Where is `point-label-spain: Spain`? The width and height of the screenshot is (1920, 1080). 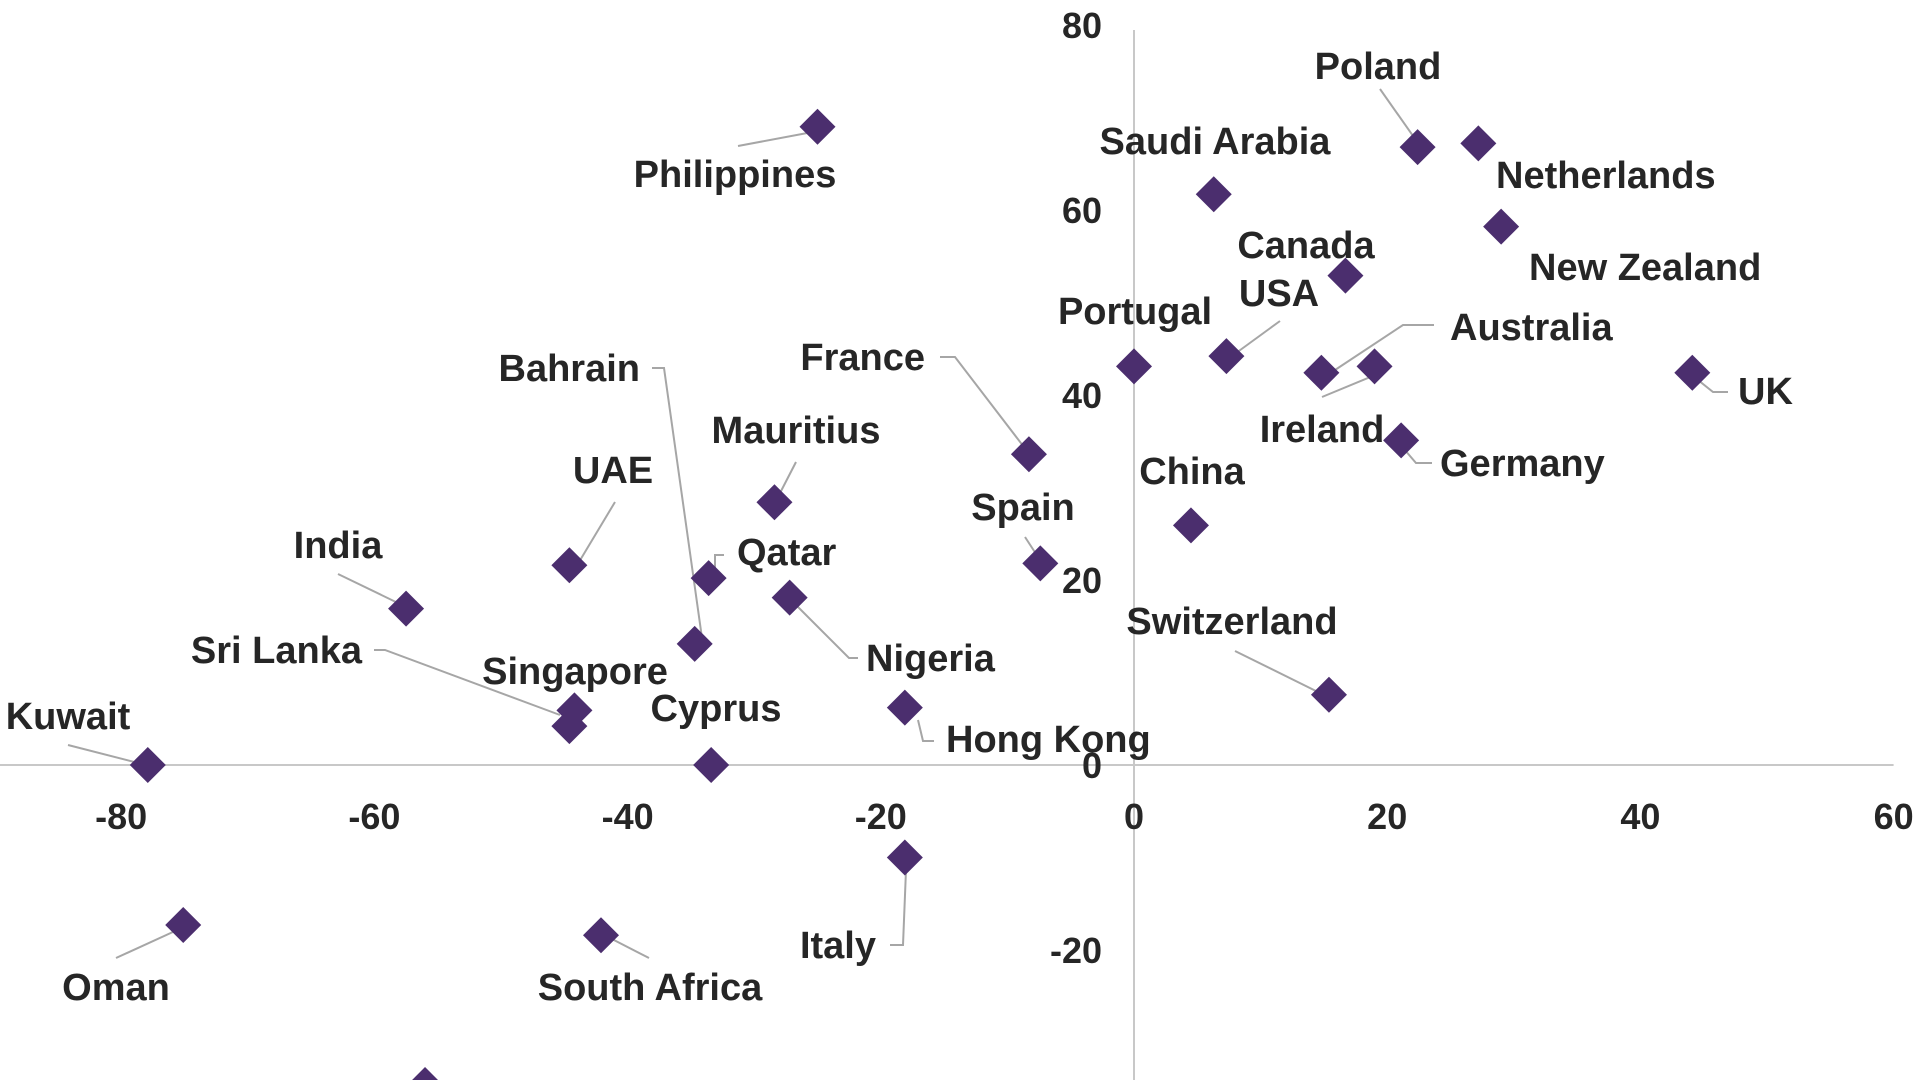
point-label-spain: Spain is located at coordinates (1022, 508).